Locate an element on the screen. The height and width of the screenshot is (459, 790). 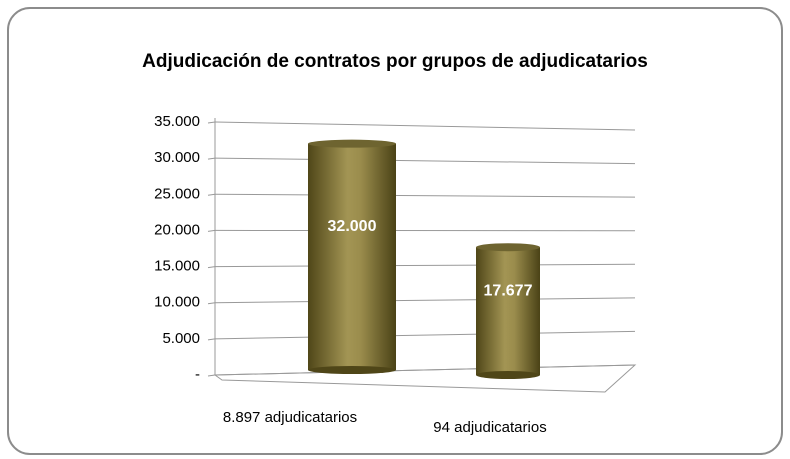
x-tick-label: 8.897 adjudicatarios is located at coordinates (290, 417).